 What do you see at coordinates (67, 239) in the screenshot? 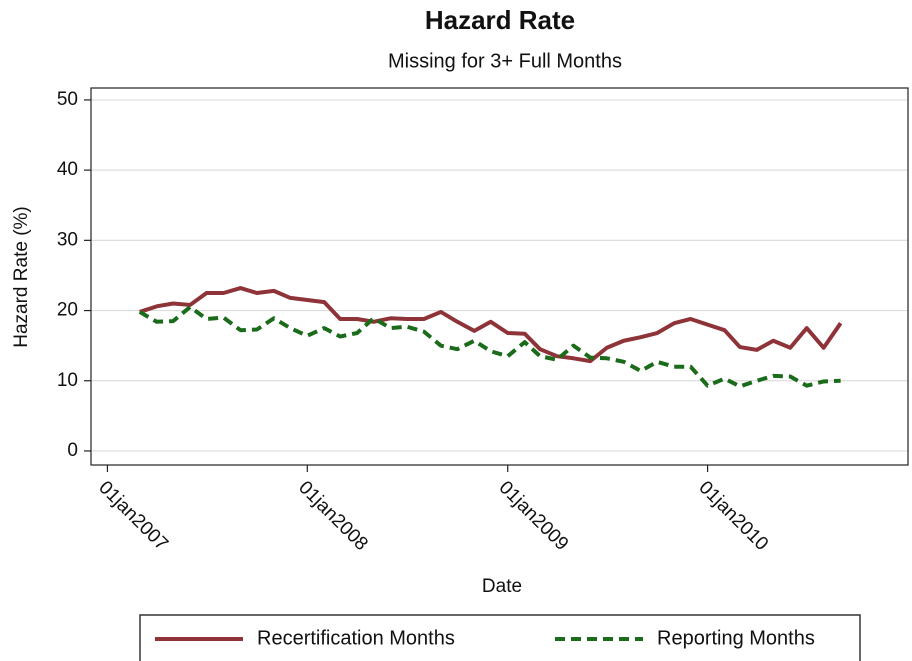
I see `y-tick-label: 30` at bounding box center [67, 239].